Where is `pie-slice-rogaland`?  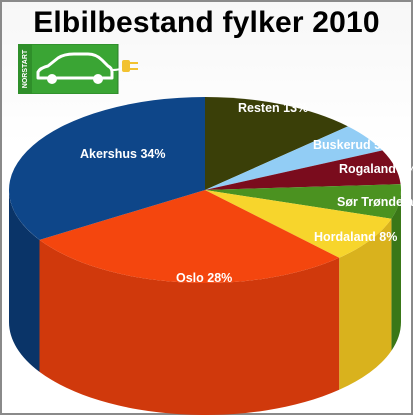
pie-slice-rogaland is located at coordinates (303, 170).